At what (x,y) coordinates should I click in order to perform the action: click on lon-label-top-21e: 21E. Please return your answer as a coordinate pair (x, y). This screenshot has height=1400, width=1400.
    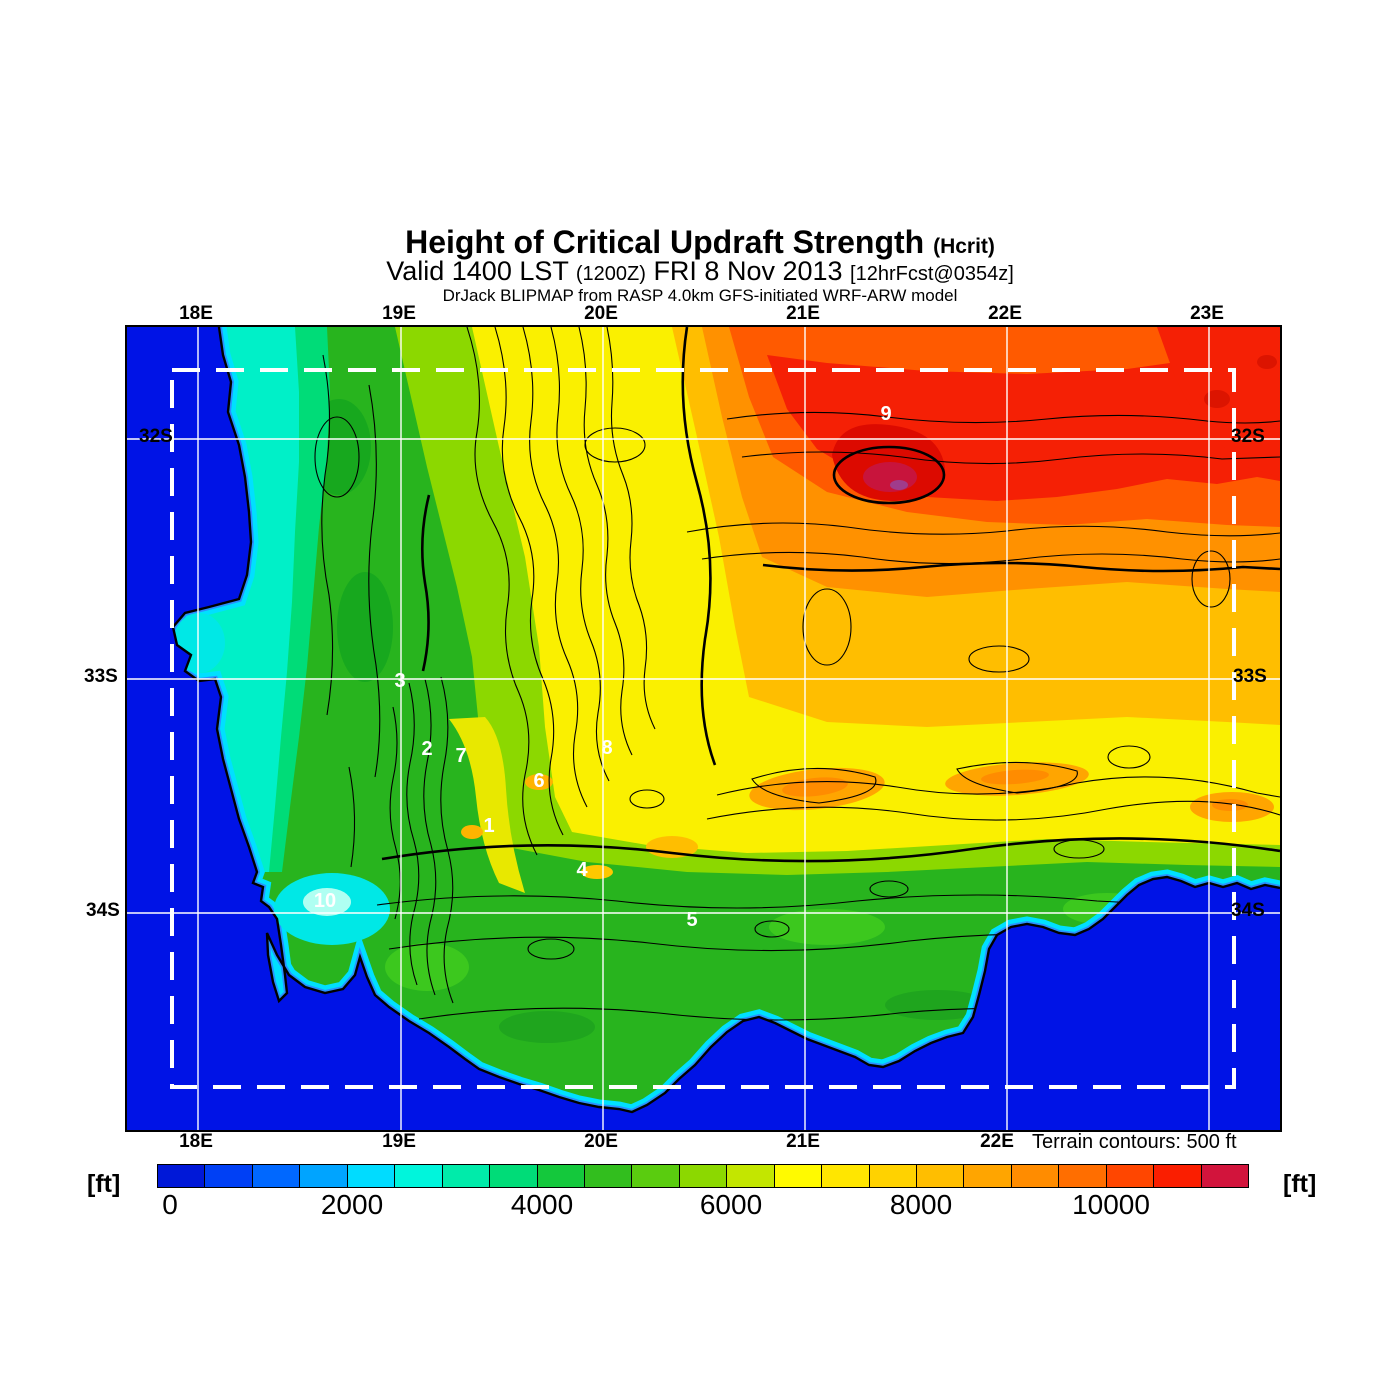
    Looking at the image, I should click on (803, 313).